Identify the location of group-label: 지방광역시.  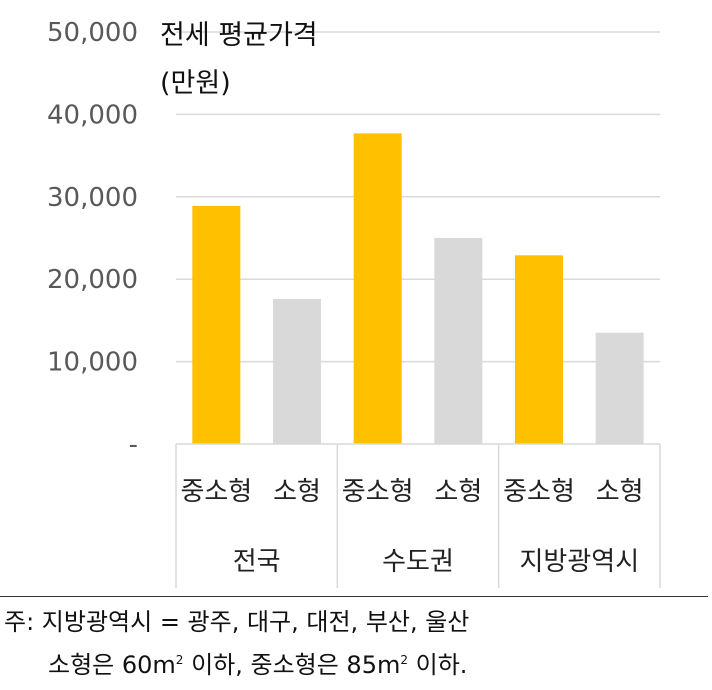
(580, 562).